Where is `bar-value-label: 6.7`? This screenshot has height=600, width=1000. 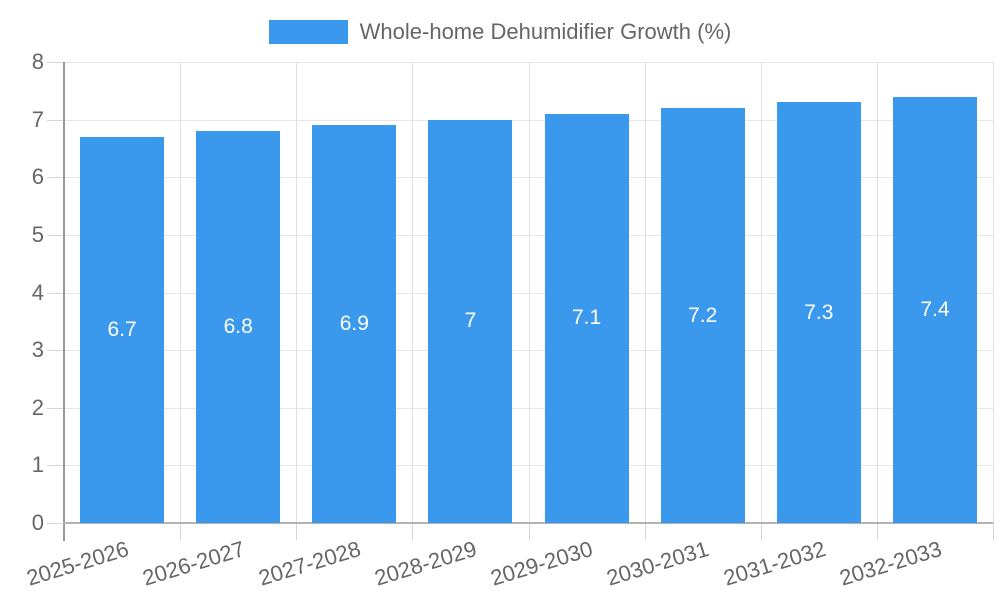
bar-value-label: 6.7 is located at coordinates (122, 329).